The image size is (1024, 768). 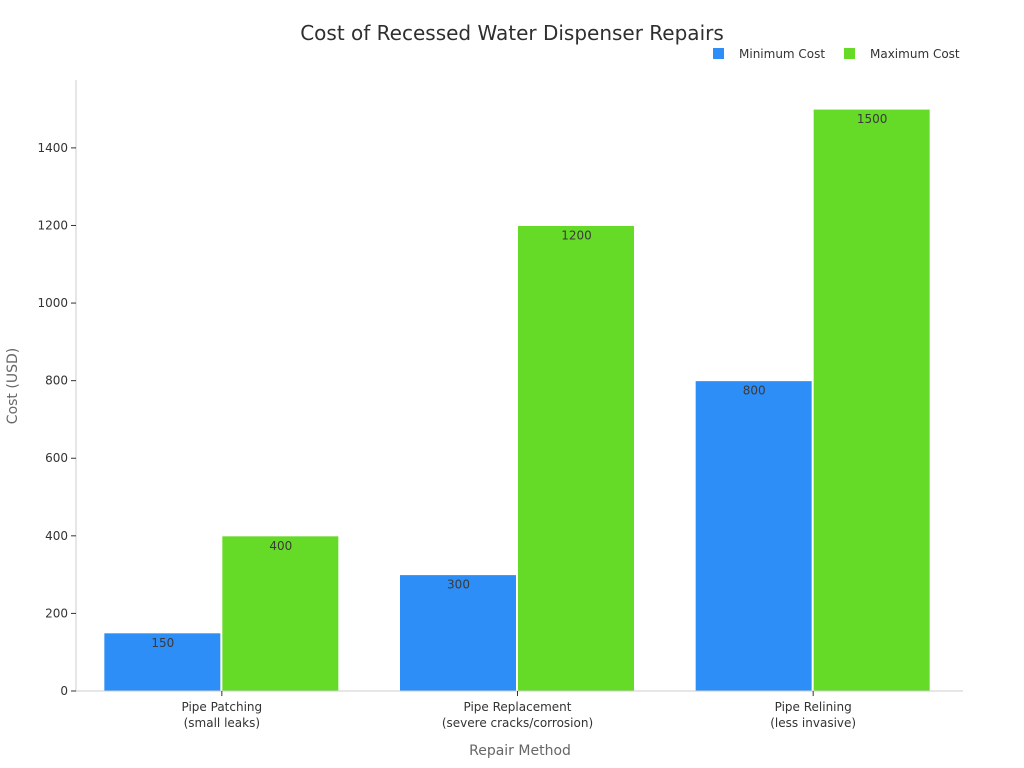 What do you see at coordinates (56, 613) in the screenshot?
I see `y-tick-label: 200` at bounding box center [56, 613].